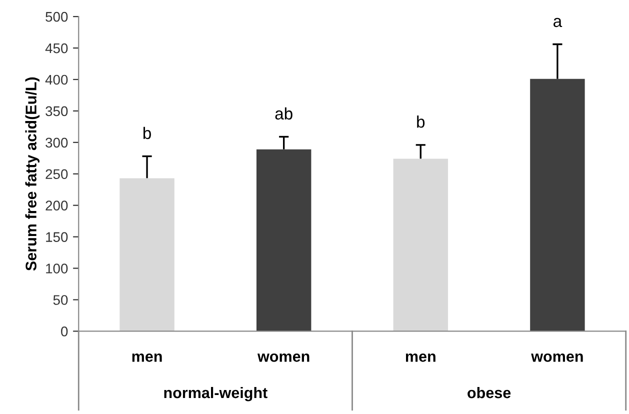 This screenshot has width=629, height=414. I want to click on y-tick-label: 300, so click(57, 143).